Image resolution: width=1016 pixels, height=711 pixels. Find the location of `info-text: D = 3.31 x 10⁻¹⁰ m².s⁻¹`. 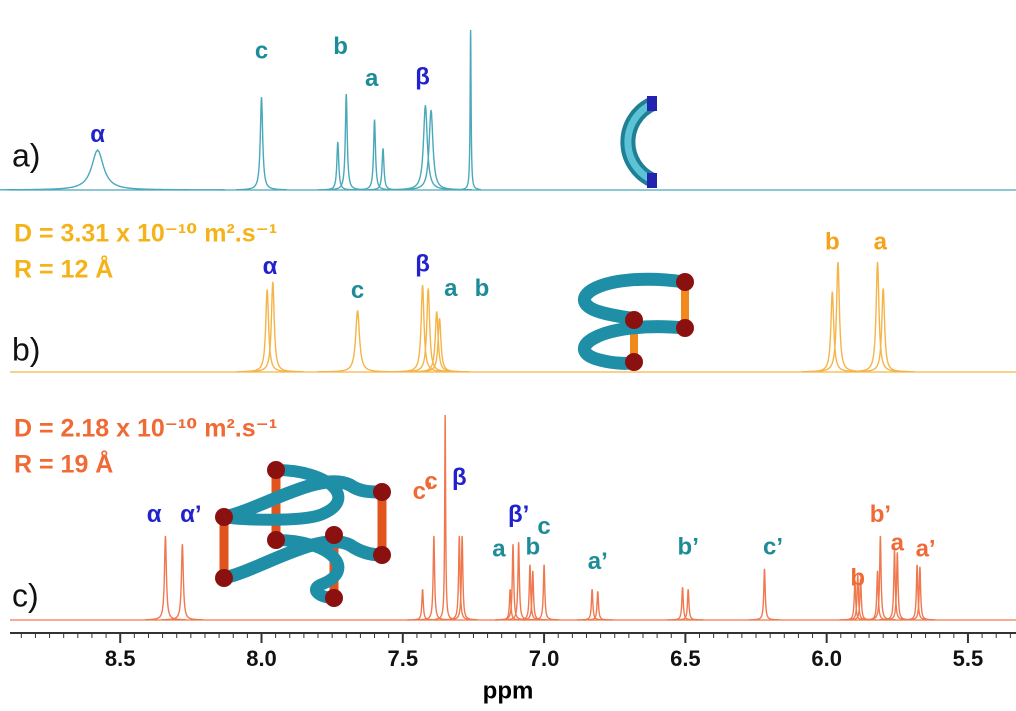

info-text: D = 3.31 x 10⁻¹⁰ m².s⁻¹ is located at coordinates (145, 234).